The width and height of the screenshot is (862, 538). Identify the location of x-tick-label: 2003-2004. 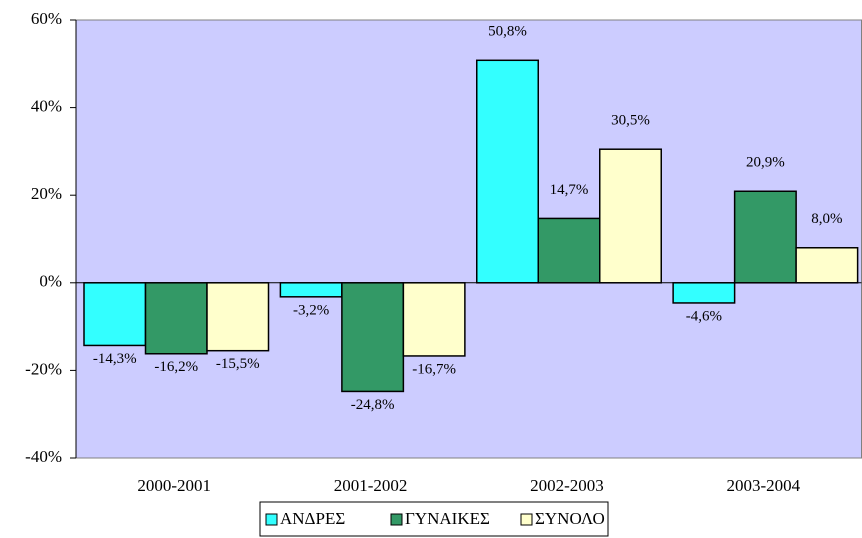
(763, 485).